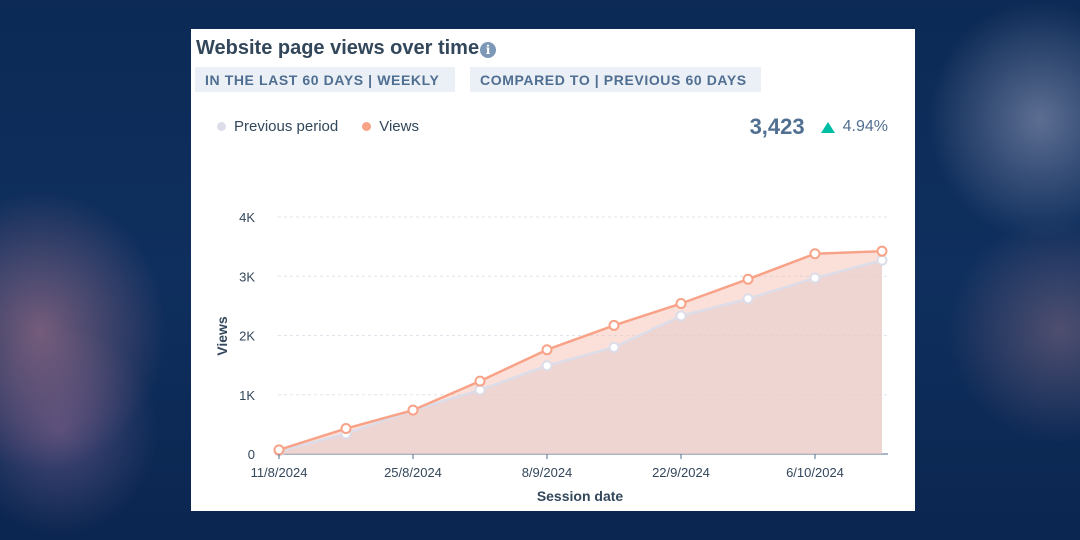 This screenshot has width=1080, height=540. Describe the element at coordinates (827, 127) in the screenshot. I see `trend-up-icon` at that location.